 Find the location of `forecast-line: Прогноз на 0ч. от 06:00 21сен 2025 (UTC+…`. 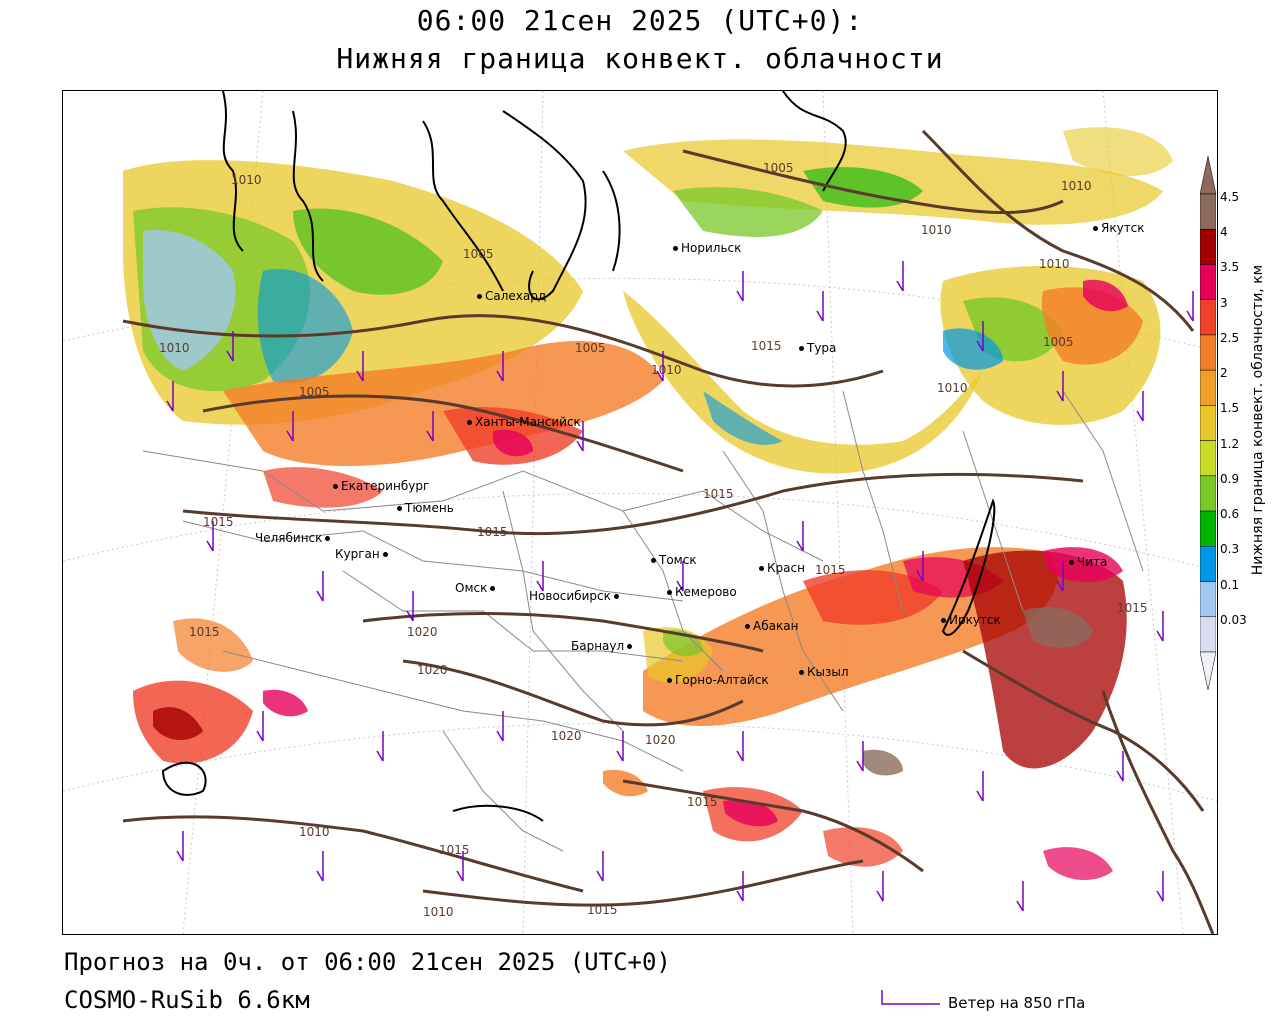

forecast-line: Прогноз на 0ч. от 06:00 21сен 2025 (UTC+… is located at coordinates (367, 962).